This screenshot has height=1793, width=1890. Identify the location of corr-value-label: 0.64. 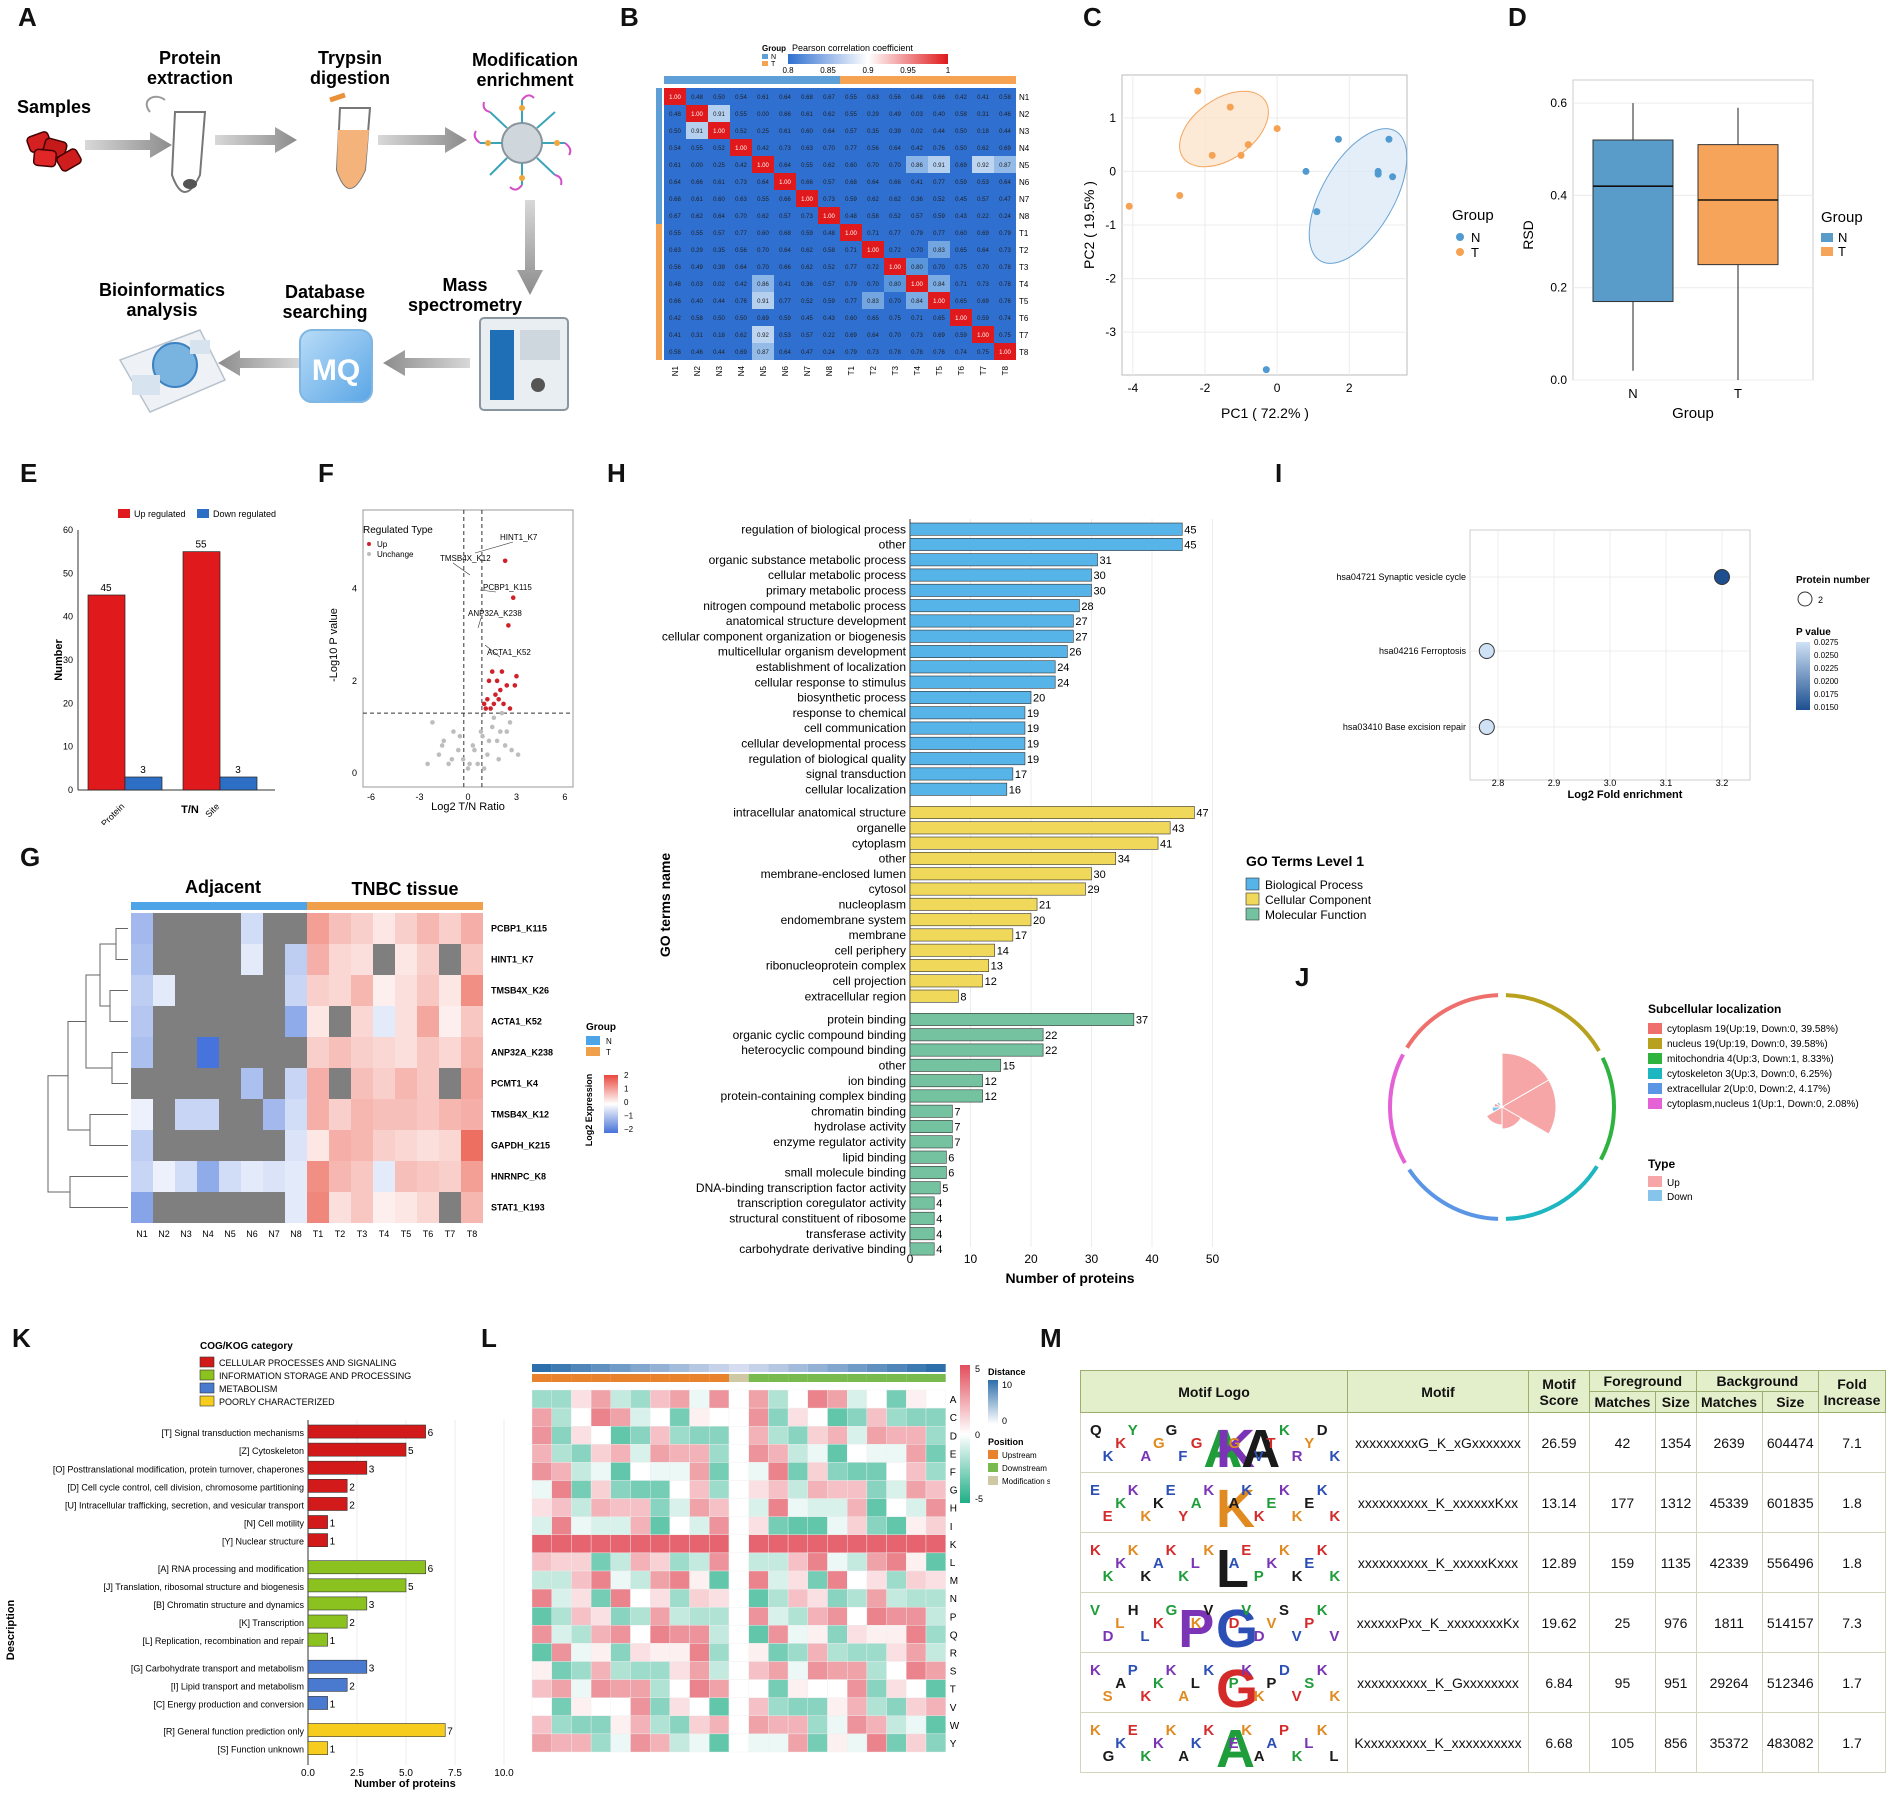
(785, 353).